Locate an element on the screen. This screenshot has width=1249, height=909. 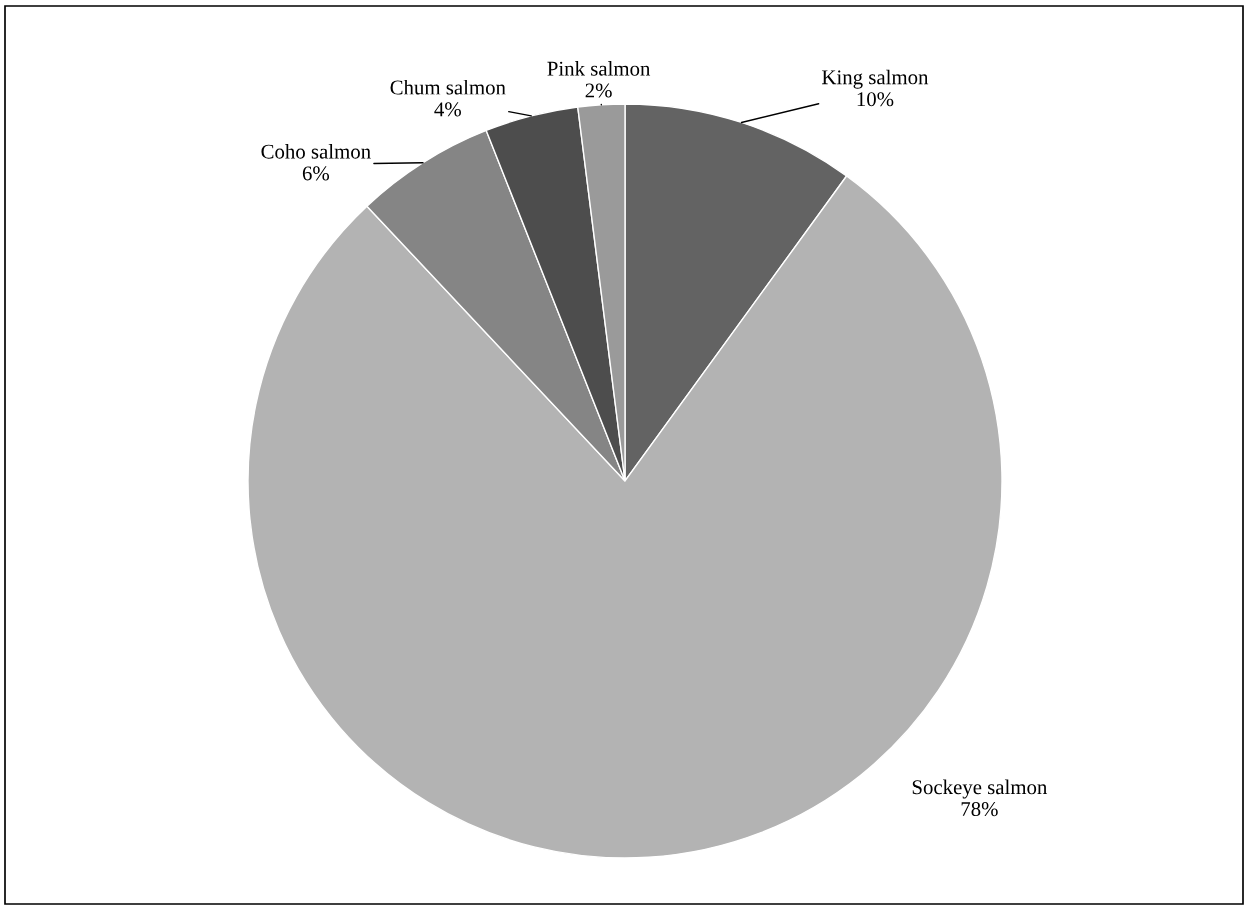
data-label: 2% is located at coordinates (598, 90).